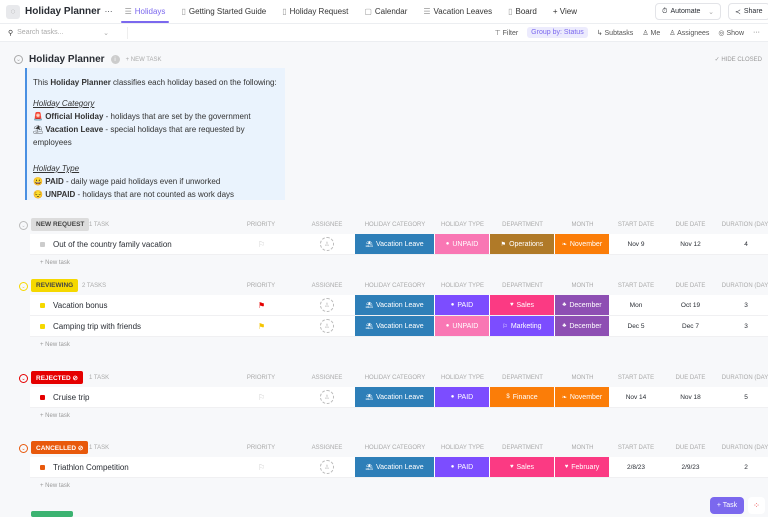 The height and width of the screenshot is (517, 768). I want to click on tab-holiday-request: ▯ Holiday Request, so click(315, 12).